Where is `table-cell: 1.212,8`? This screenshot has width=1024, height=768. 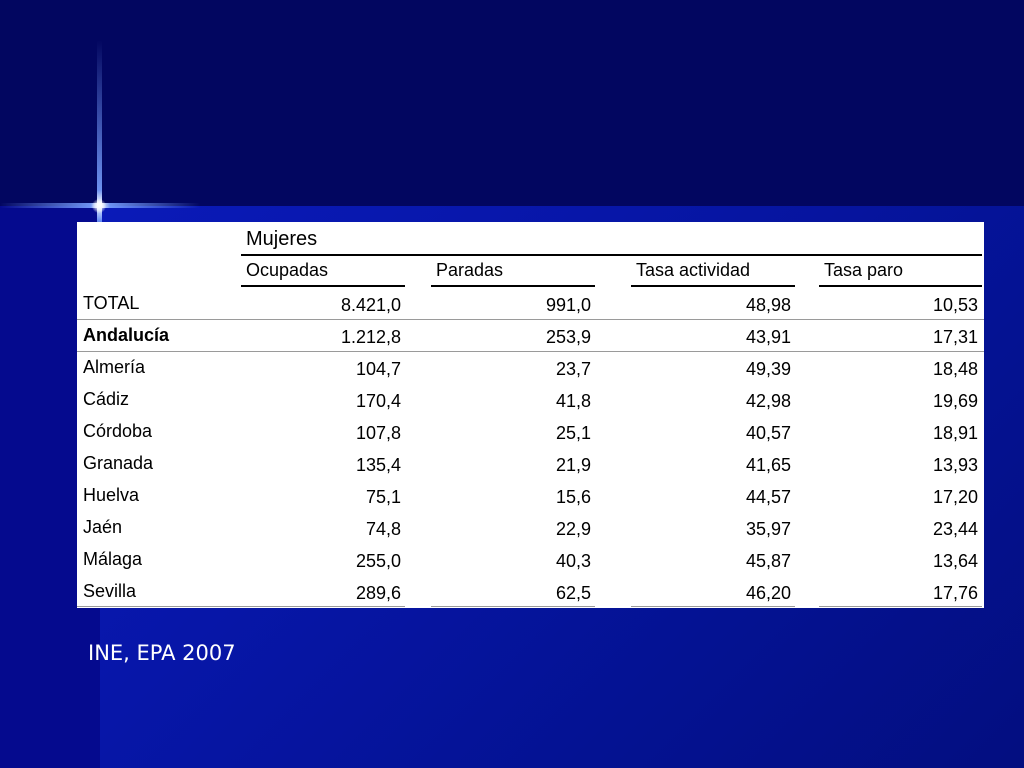 table-cell: 1.212,8 is located at coordinates (370, 337).